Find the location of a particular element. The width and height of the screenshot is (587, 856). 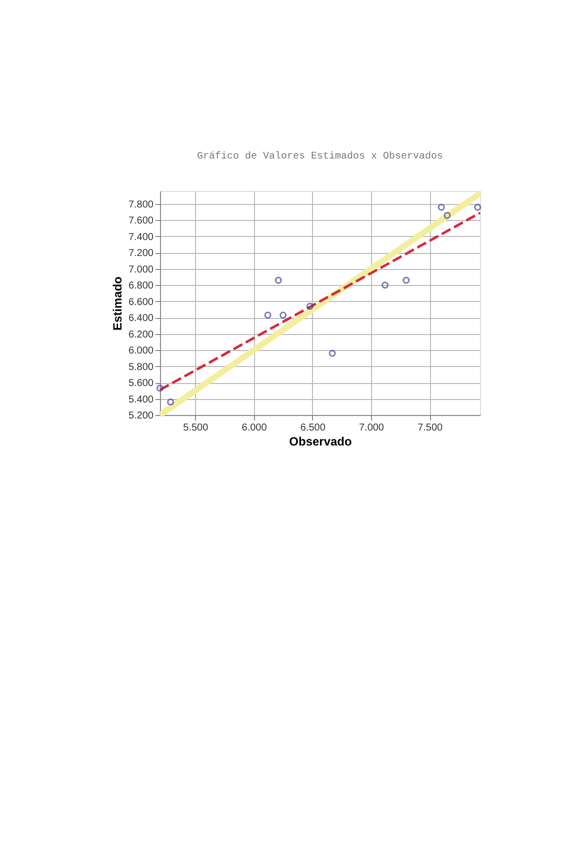

y-tick-label: 6.400 is located at coordinates (141, 318).